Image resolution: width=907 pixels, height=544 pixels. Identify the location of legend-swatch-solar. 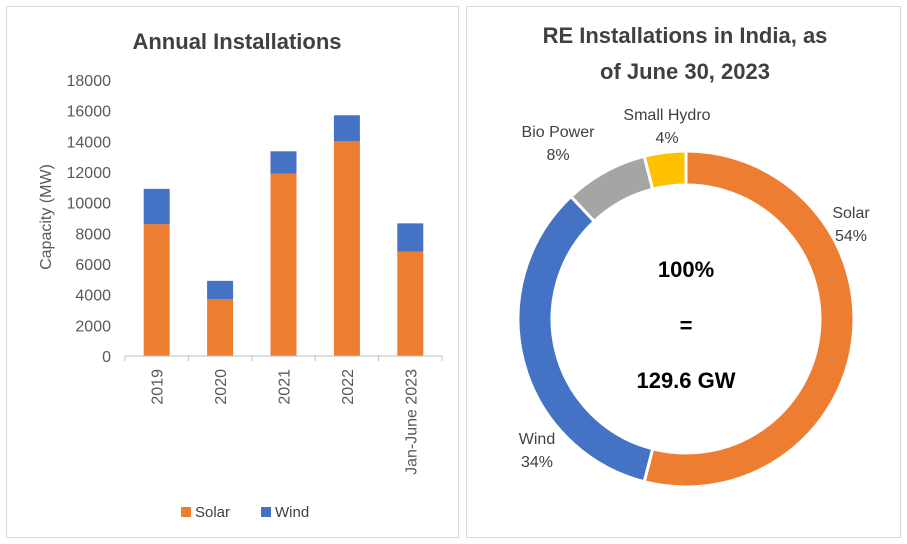
(186, 512).